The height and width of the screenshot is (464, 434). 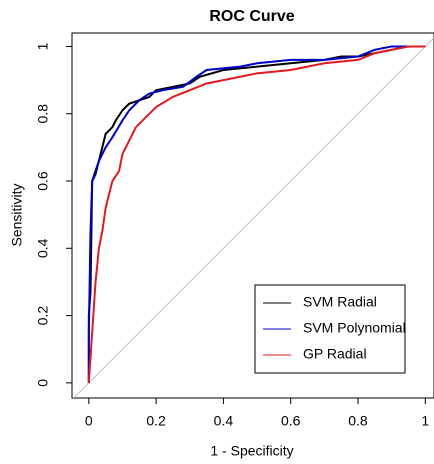 What do you see at coordinates (251, 451) in the screenshot?
I see `x-axis-label: 1 - Specificity` at bounding box center [251, 451].